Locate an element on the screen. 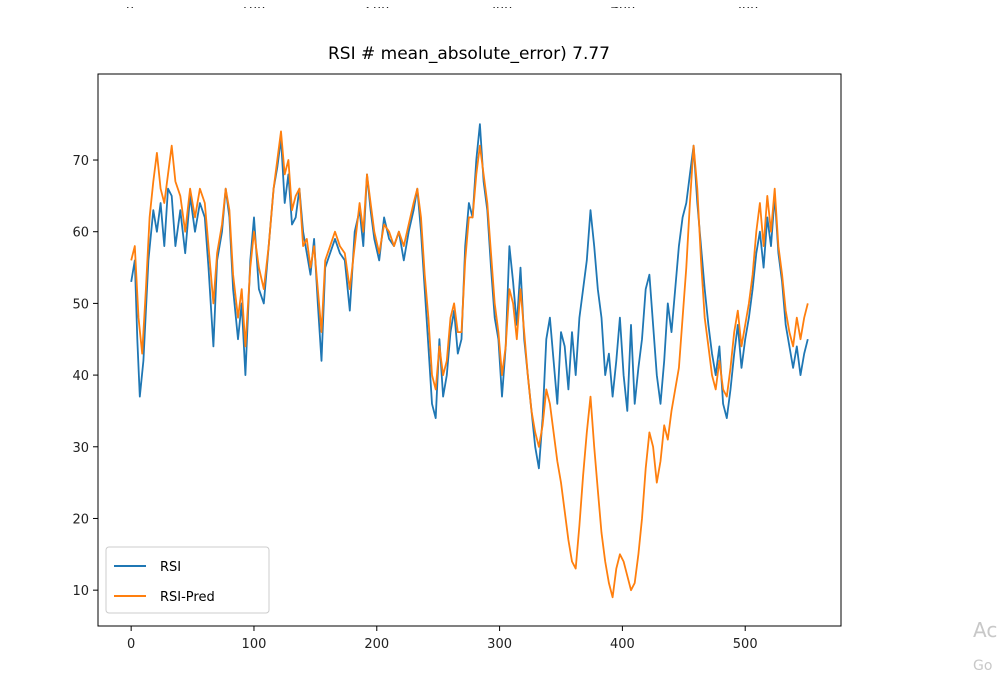  y-tick-label: 40 is located at coordinates (80, 376).